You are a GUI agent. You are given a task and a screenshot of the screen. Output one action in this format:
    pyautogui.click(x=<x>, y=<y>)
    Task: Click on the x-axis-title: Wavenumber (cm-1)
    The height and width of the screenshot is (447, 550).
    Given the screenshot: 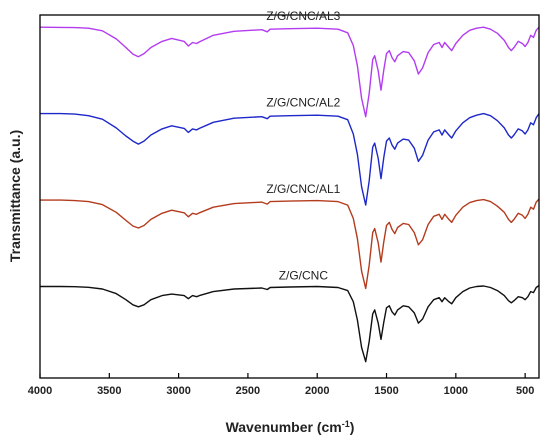 What is the action you would take?
    pyautogui.click(x=290, y=427)
    